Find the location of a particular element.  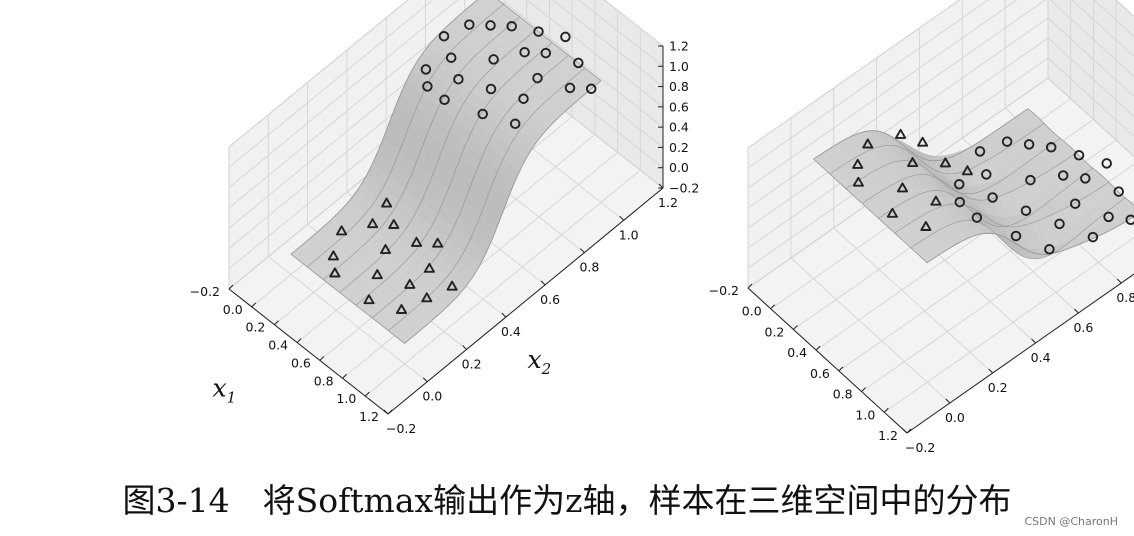

x-tick-label: 0.2 is located at coordinates (775, 331).